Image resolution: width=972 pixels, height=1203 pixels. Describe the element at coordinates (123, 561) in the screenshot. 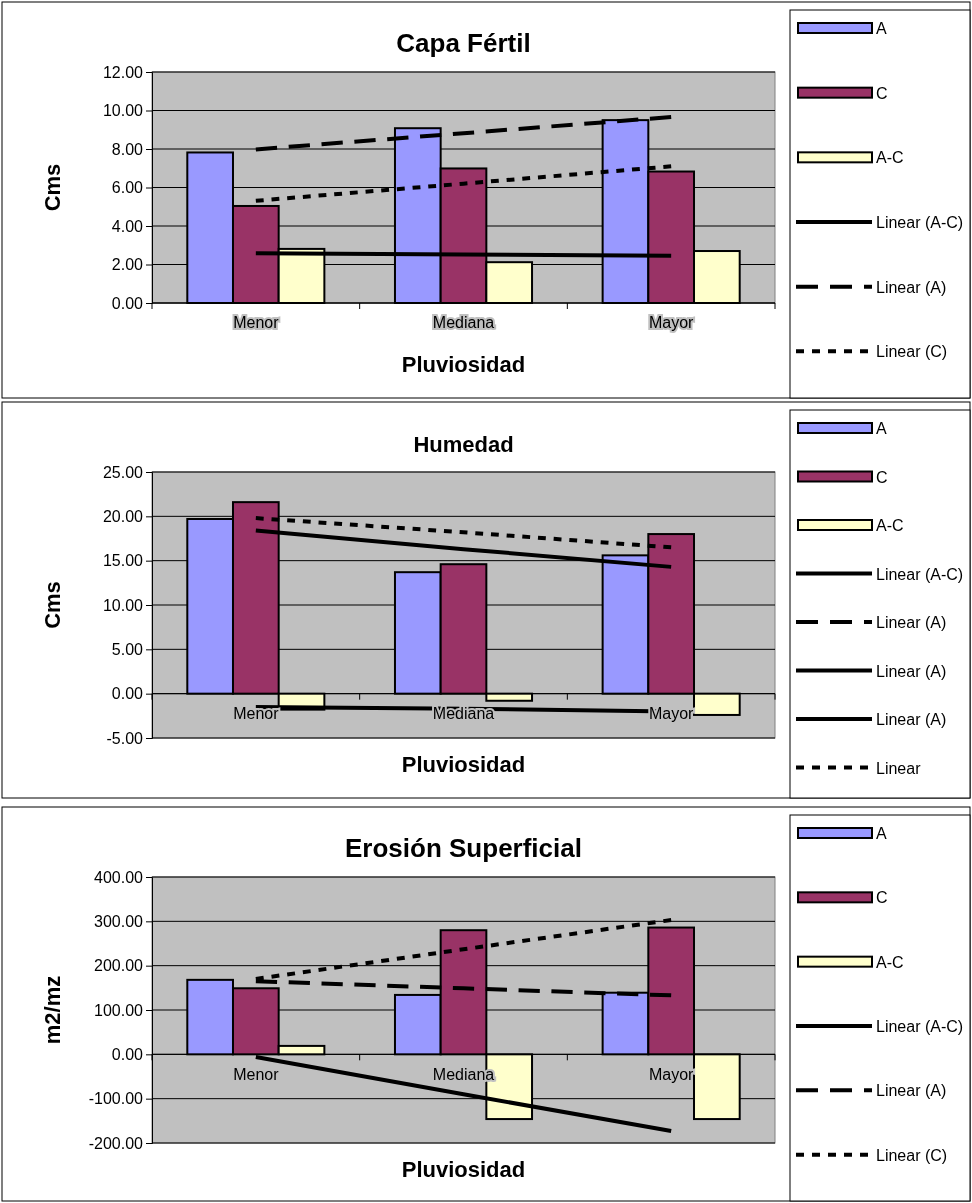

I see `y-tick-label: 15.00` at that location.